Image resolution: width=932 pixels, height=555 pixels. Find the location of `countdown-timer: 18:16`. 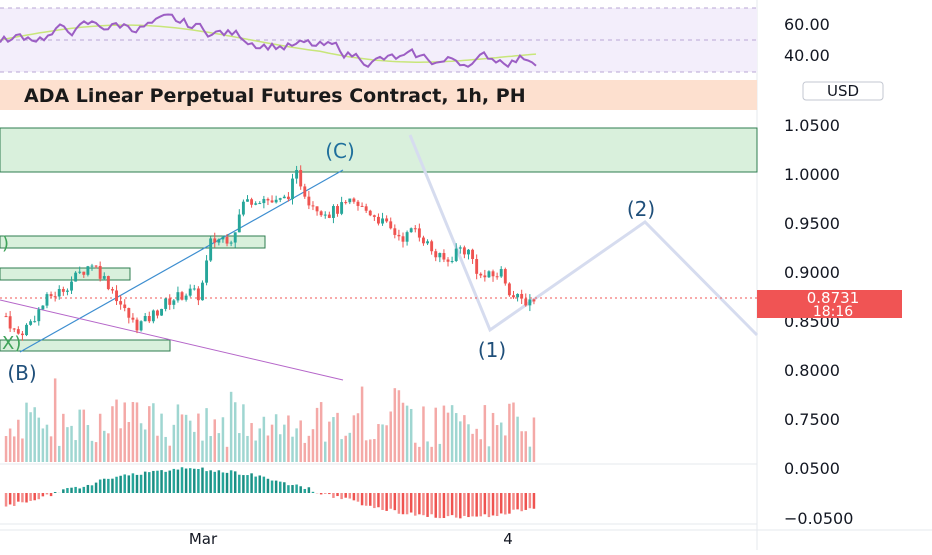

countdown-timer: 18:16 is located at coordinates (833, 312).